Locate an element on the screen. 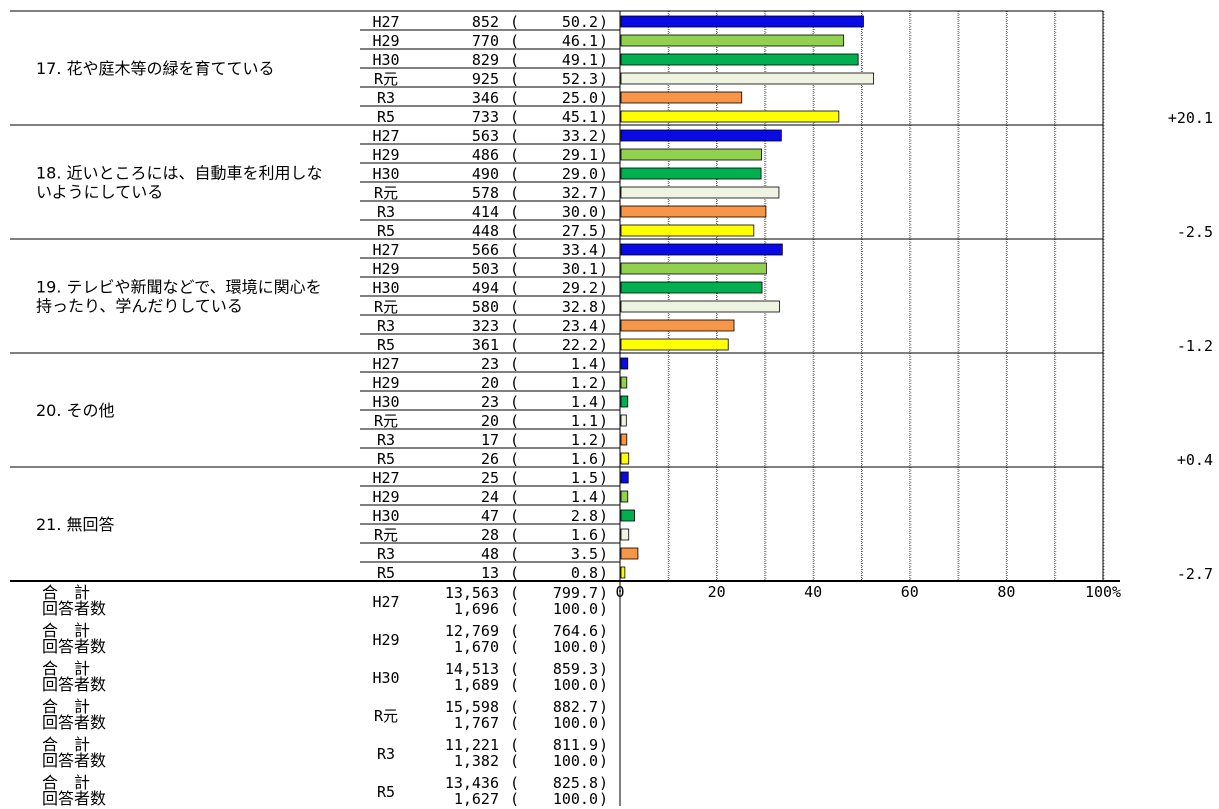  count-label: 20 is located at coordinates (490, 421).